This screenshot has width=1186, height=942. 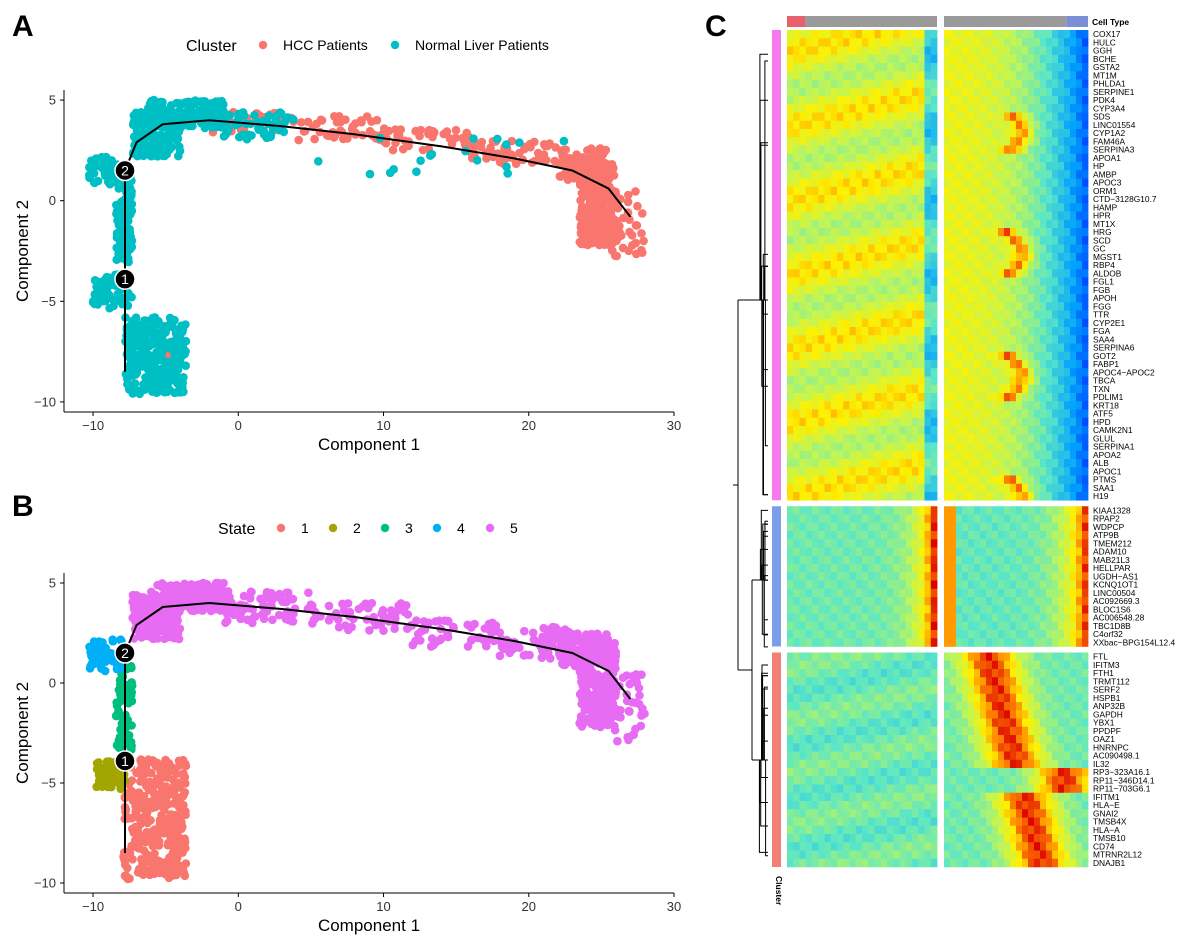 I want to click on y-tick-label: 5, so click(x=52, y=583).